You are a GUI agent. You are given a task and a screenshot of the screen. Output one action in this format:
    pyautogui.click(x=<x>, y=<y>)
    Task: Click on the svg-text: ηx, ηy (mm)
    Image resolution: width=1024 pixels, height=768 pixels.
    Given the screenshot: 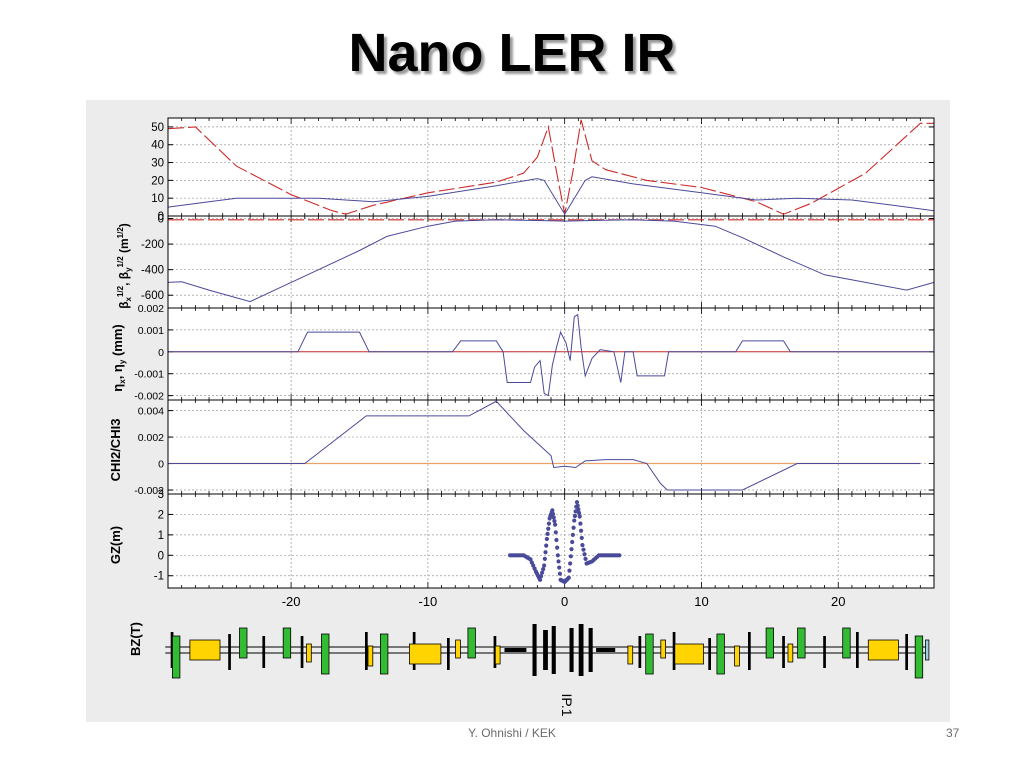 What is the action you would take?
    pyautogui.click(x=118, y=357)
    